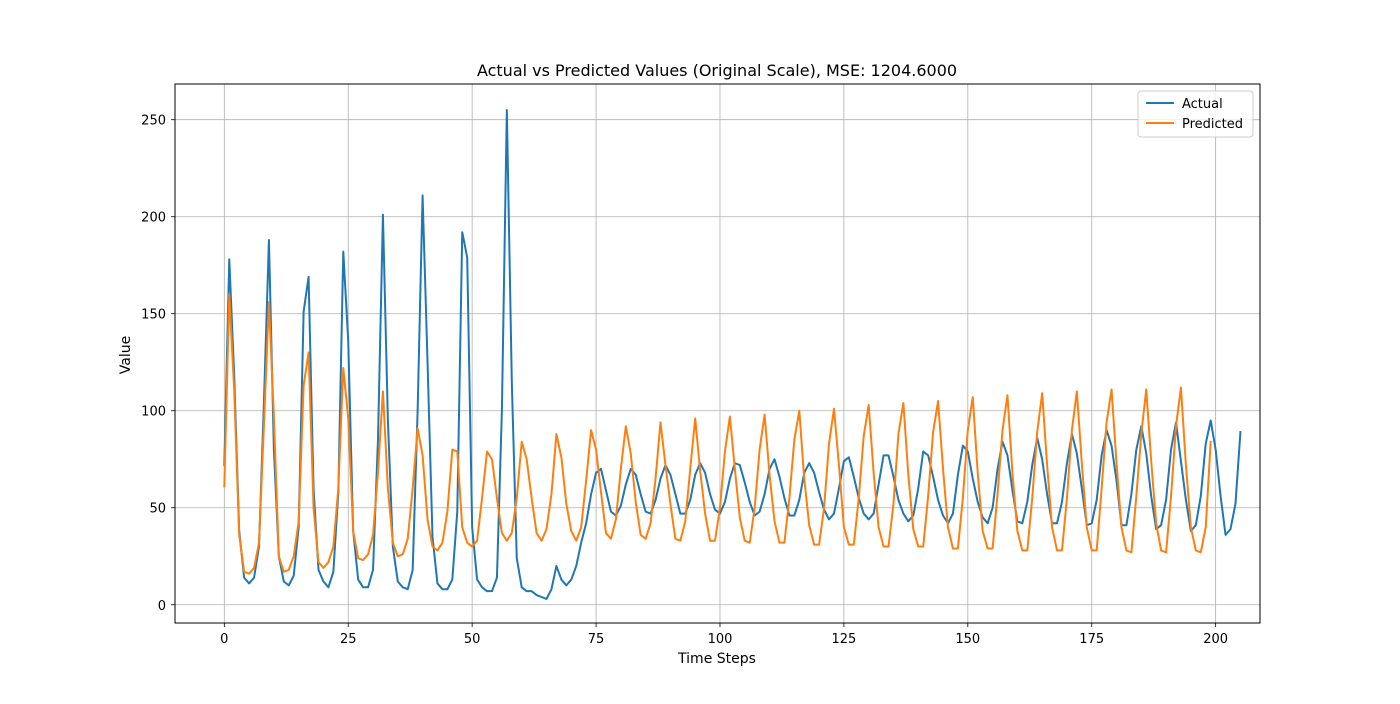  I want to click on x-tick-label: 200, so click(1215, 639).